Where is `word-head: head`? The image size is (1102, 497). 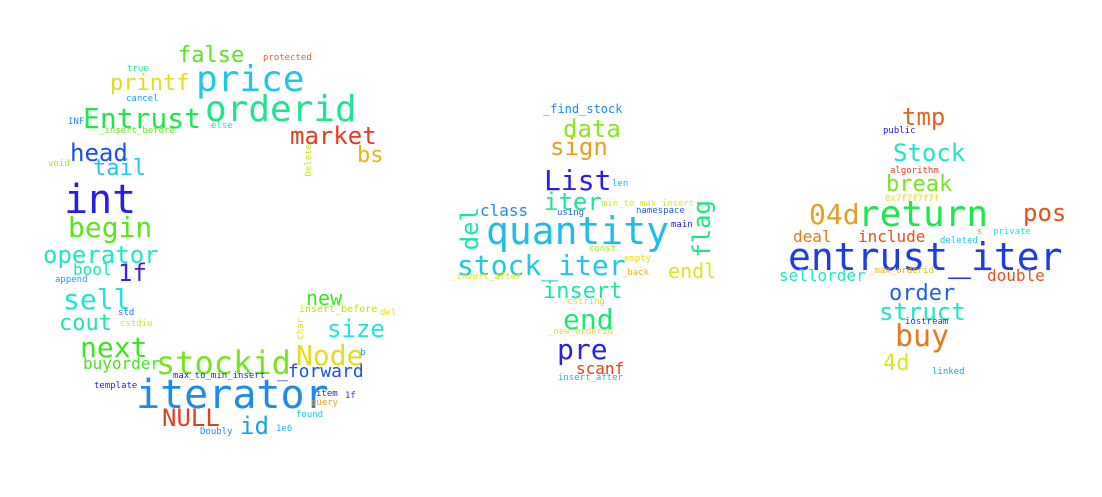
word-head: head is located at coordinates (99, 153).